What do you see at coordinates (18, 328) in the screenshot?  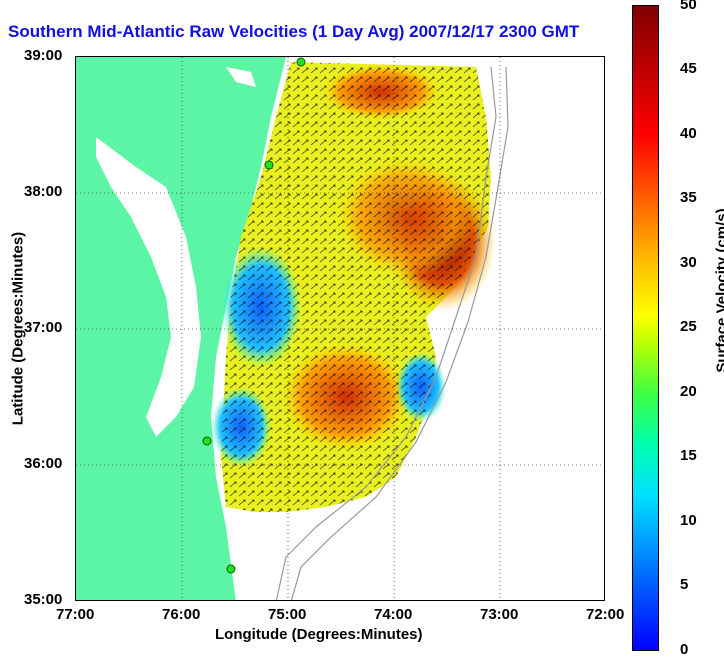 I see `y-axis-label: Latitude (Degrees:Minutes)` at bounding box center [18, 328].